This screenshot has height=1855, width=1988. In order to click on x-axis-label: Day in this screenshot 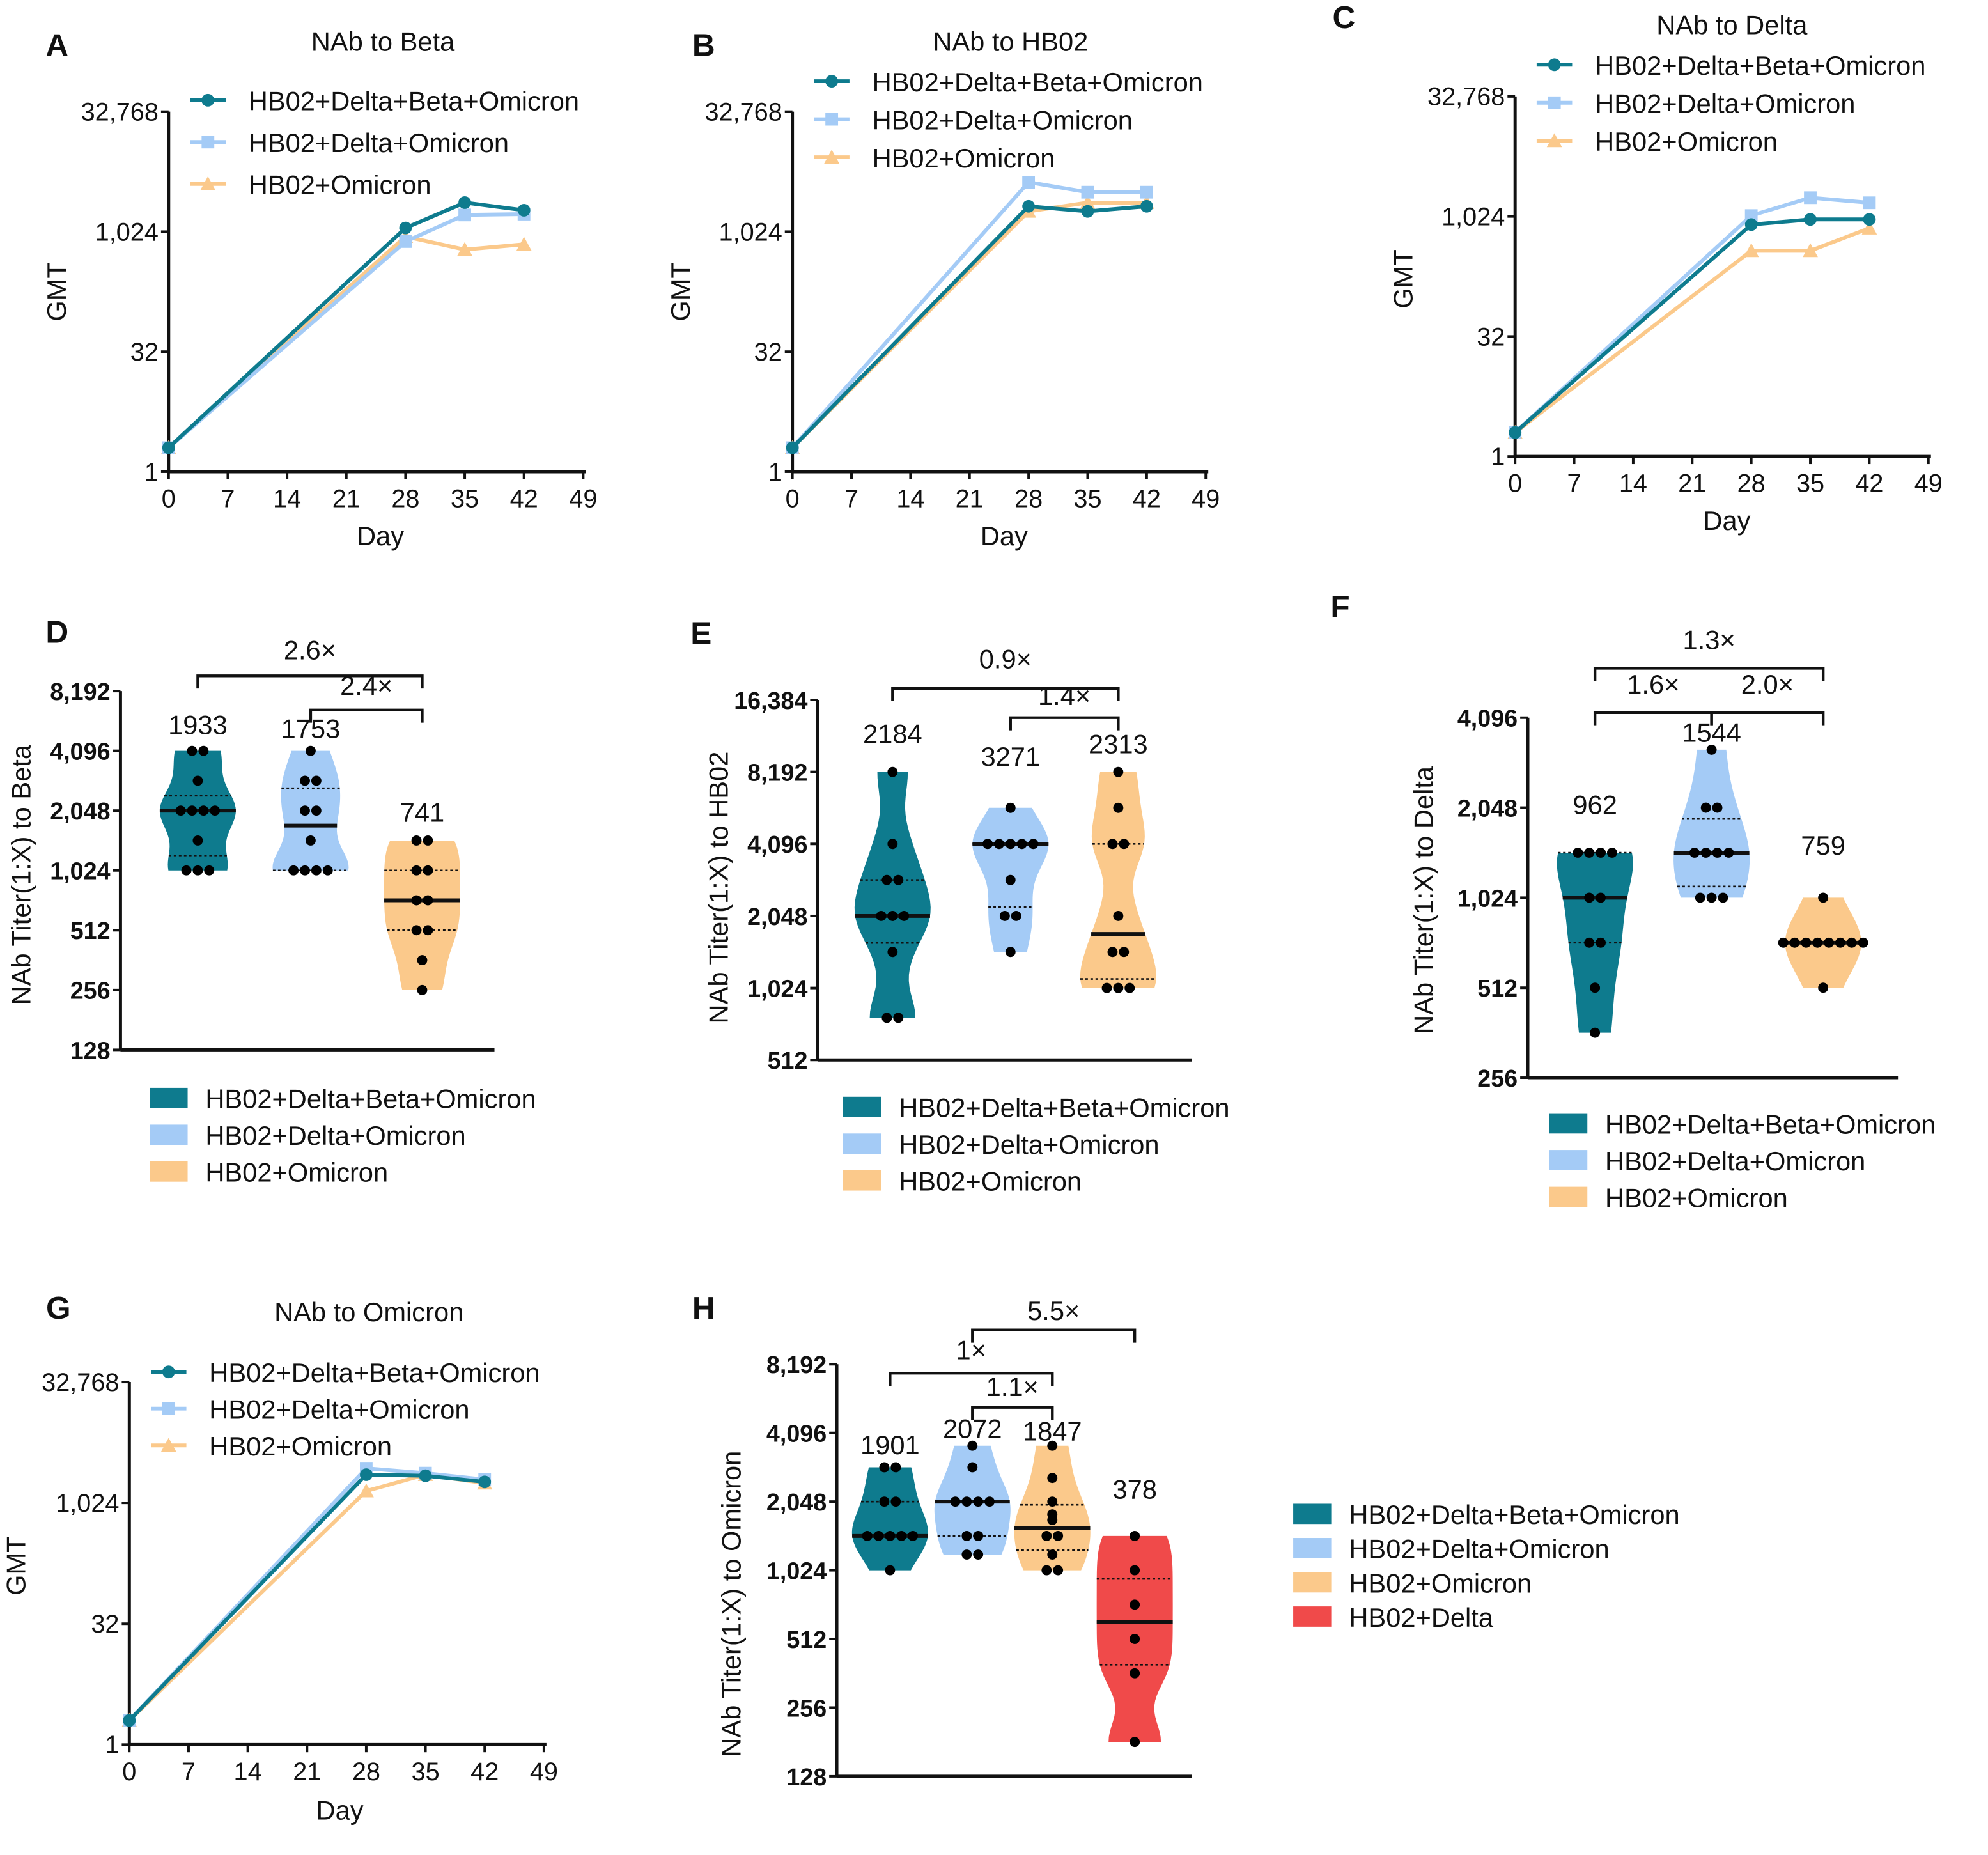, I will do `click(1004, 536)`.